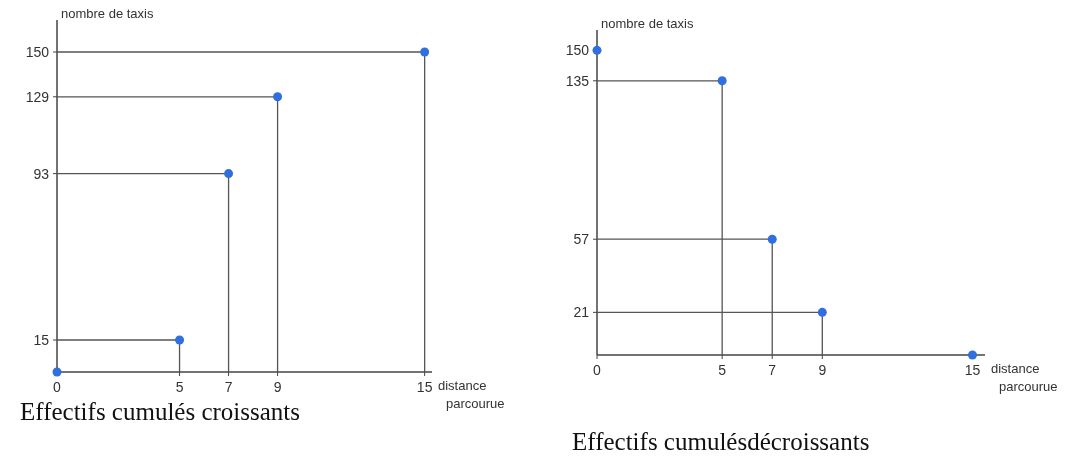  Describe the element at coordinates (577, 80) in the screenshot. I see `y-tick-label: 135` at that location.